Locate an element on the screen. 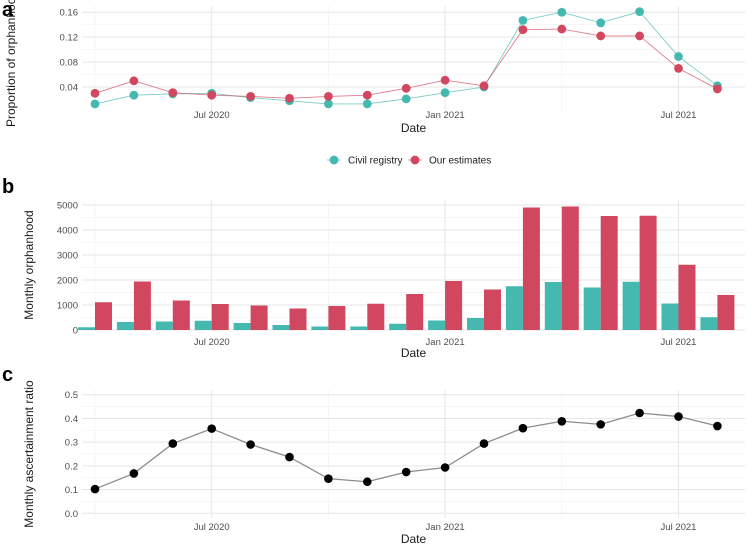  panel-a-y-tick-label: 0.08 is located at coordinates (69, 63).